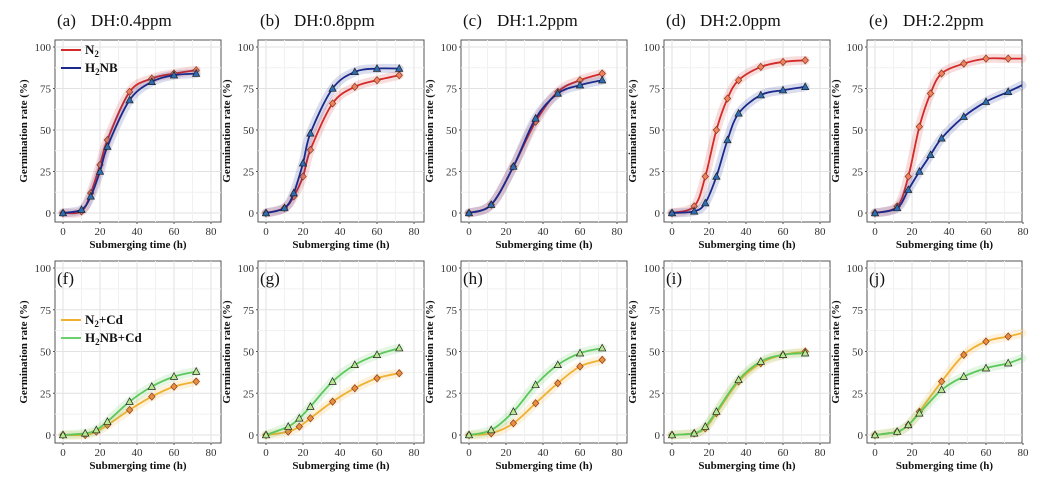  What do you see at coordinates (111, 319) in the screenshot?
I see `legend-label-rest: +Cd` at bounding box center [111, 319].